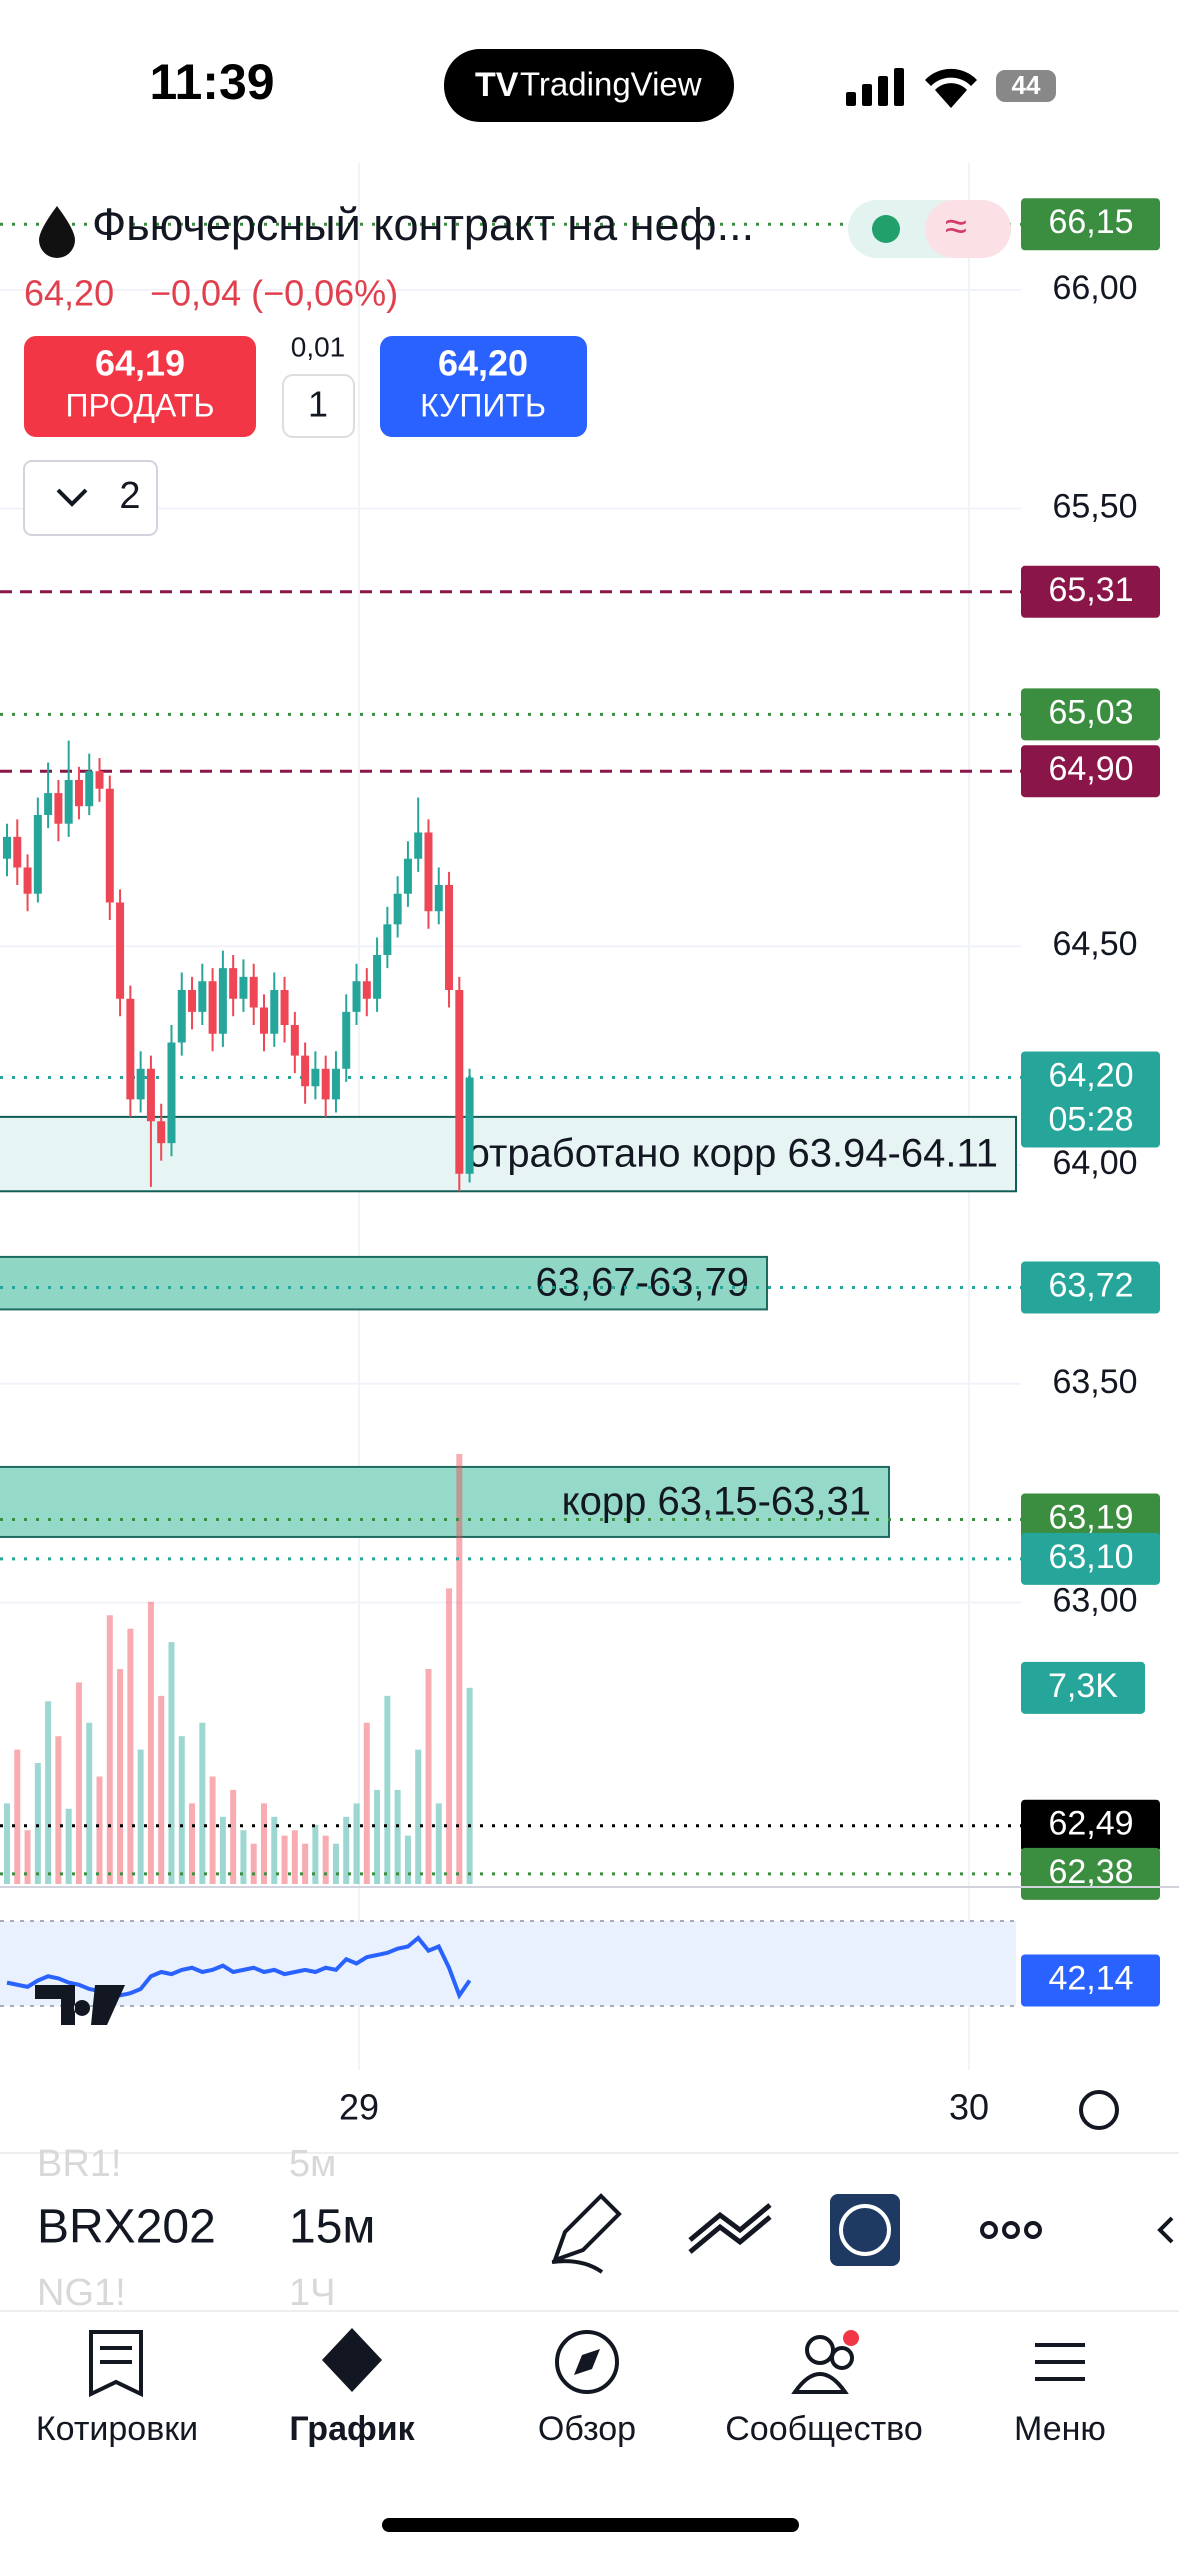  I want to click on price-tag-label: 64,20, so click(1090, 1075).